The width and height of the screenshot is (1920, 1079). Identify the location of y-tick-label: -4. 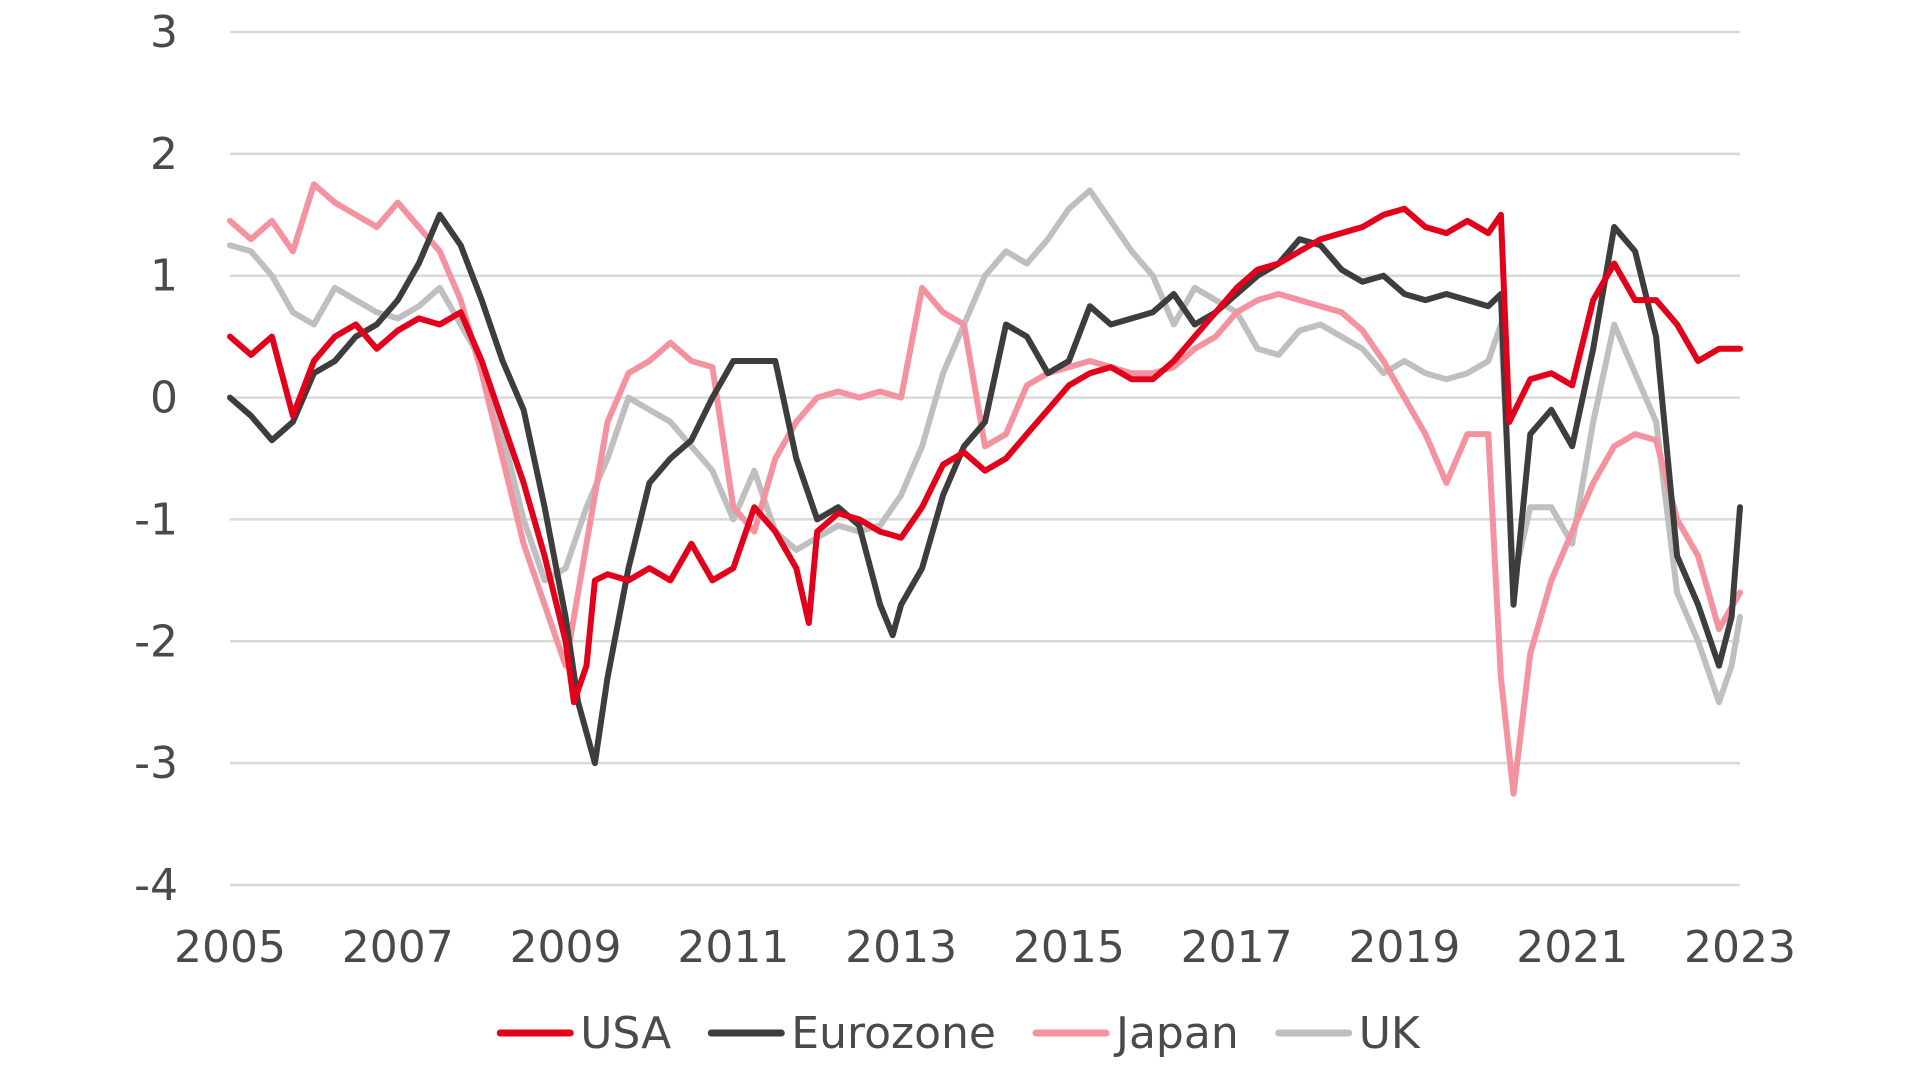
(156, 885).